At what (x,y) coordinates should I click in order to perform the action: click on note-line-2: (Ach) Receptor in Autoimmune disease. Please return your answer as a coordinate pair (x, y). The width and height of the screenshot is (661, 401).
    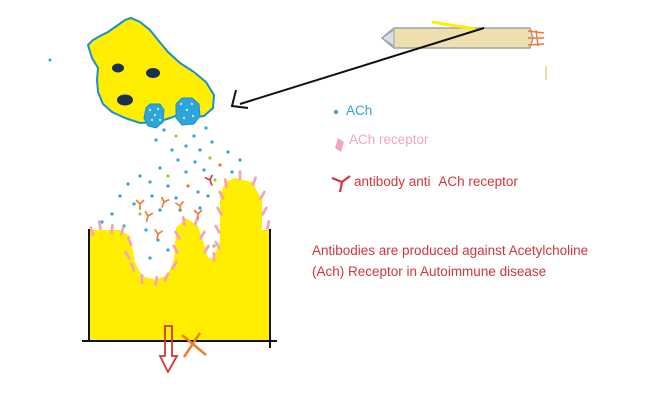
    Looking at the image, I should click on (429, 271).